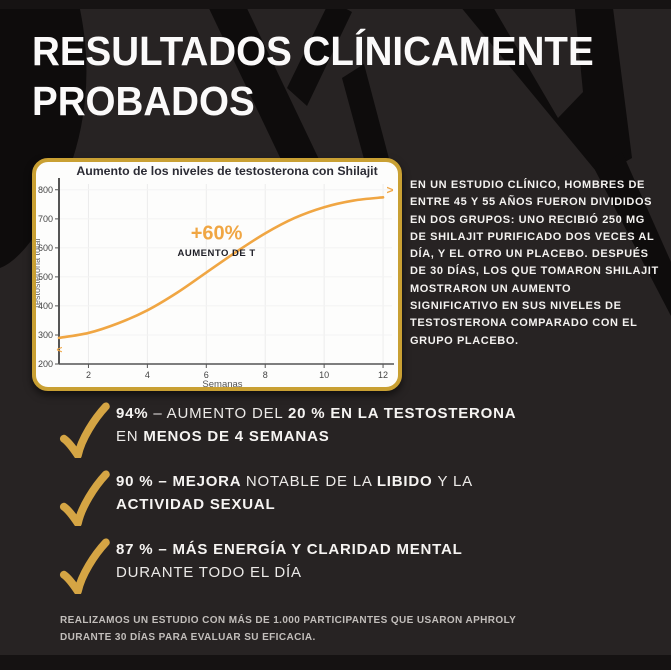  I want to click on svg-text: Semanas, so click(222, 383).